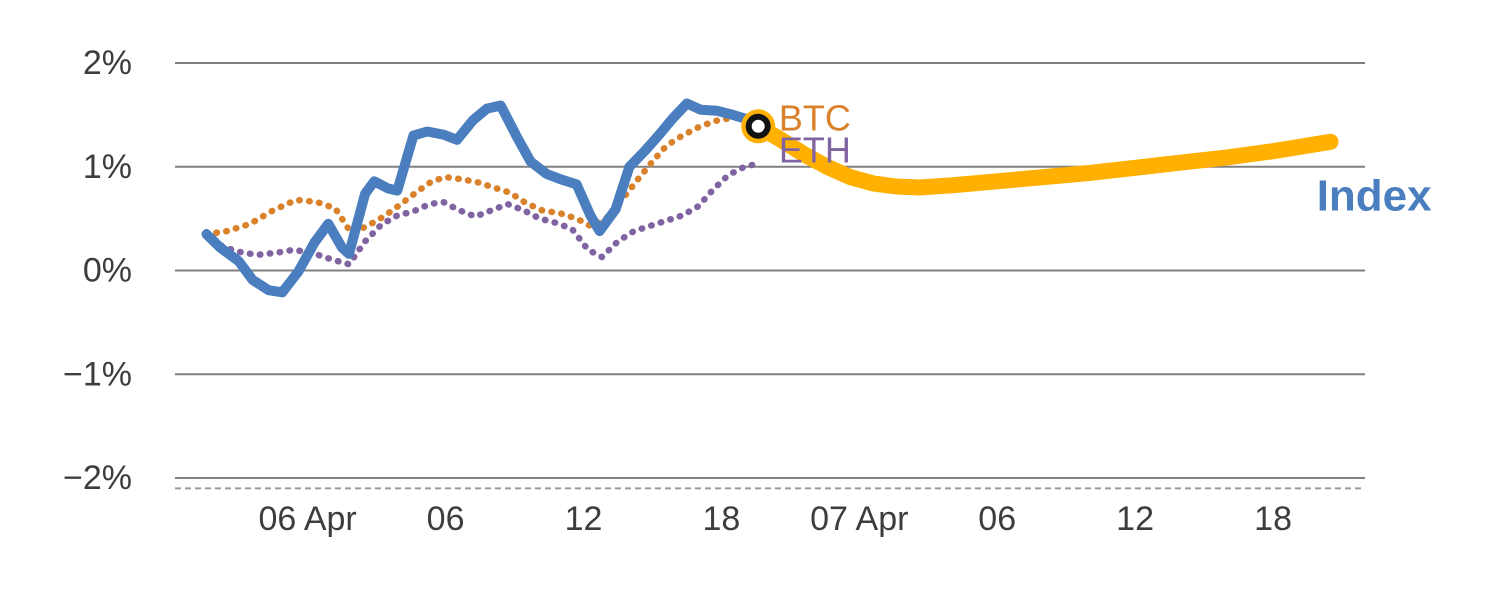  Describe the element at coordinates (815, 150) in the screenshot. I see `series-label-eth: ETH` at that location.